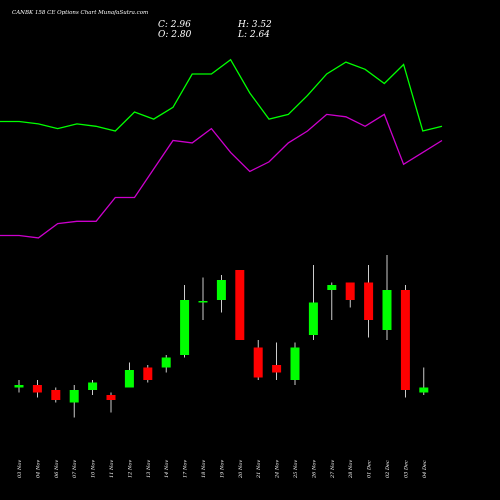 The width and height of the screenshot is (500, 500). What do you see at coordinates (130, 469) in the screenshot?
I see `x-tick-label: 12 Nov` at bounding box center [130, 469].